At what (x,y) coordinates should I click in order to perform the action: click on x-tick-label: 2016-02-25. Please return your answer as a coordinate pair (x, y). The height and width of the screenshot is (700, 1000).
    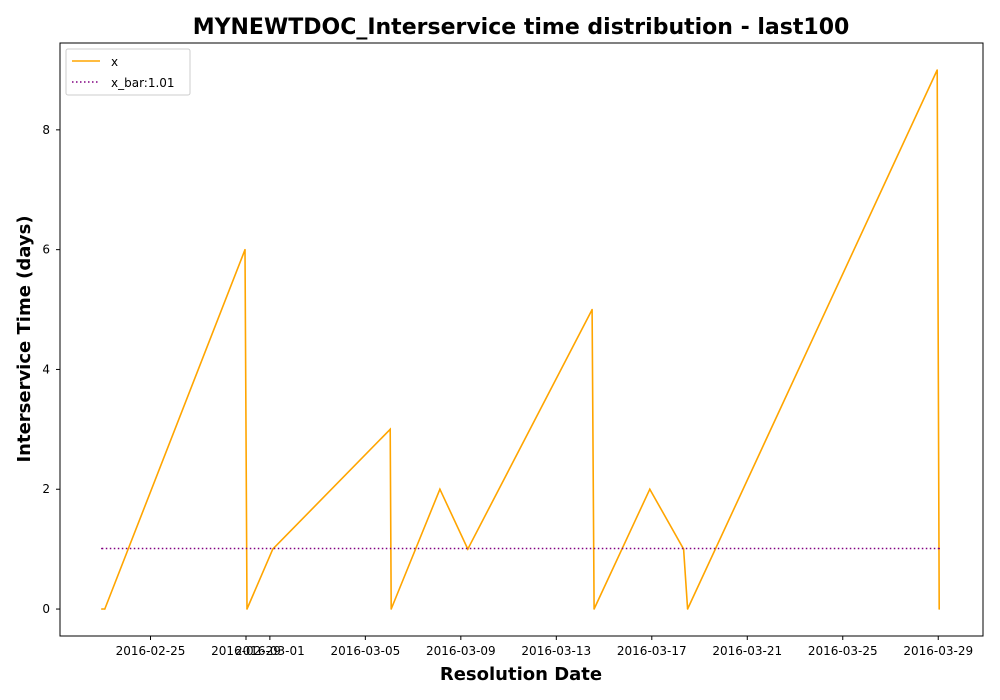
    Looking at the image, I should click on (151, 651).